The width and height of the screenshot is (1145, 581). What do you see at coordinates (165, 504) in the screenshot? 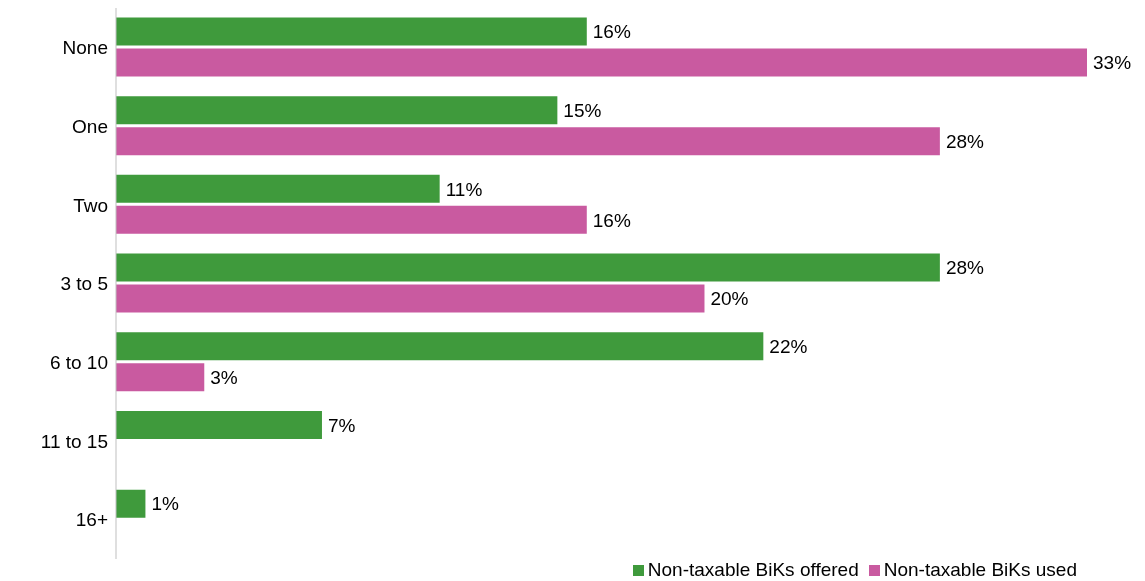
I see `data-label: 1%` at bounding box center [165, 504].